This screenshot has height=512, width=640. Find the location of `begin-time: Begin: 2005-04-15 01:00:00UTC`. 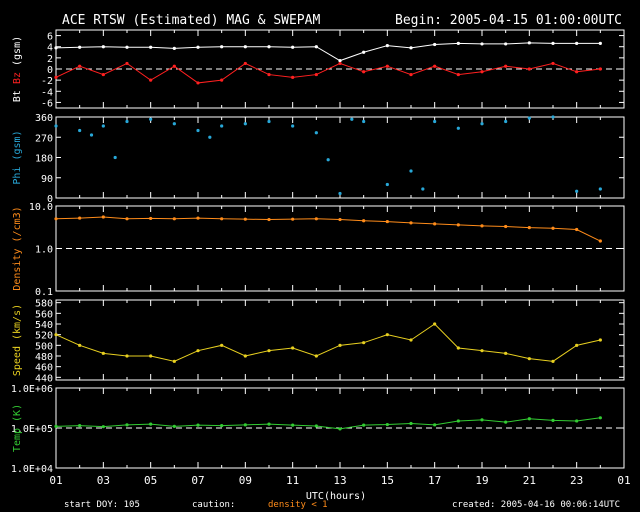

begin-time: Begin: 2005-04-15 01:00:00UTC is located at coordinates (508, 20).